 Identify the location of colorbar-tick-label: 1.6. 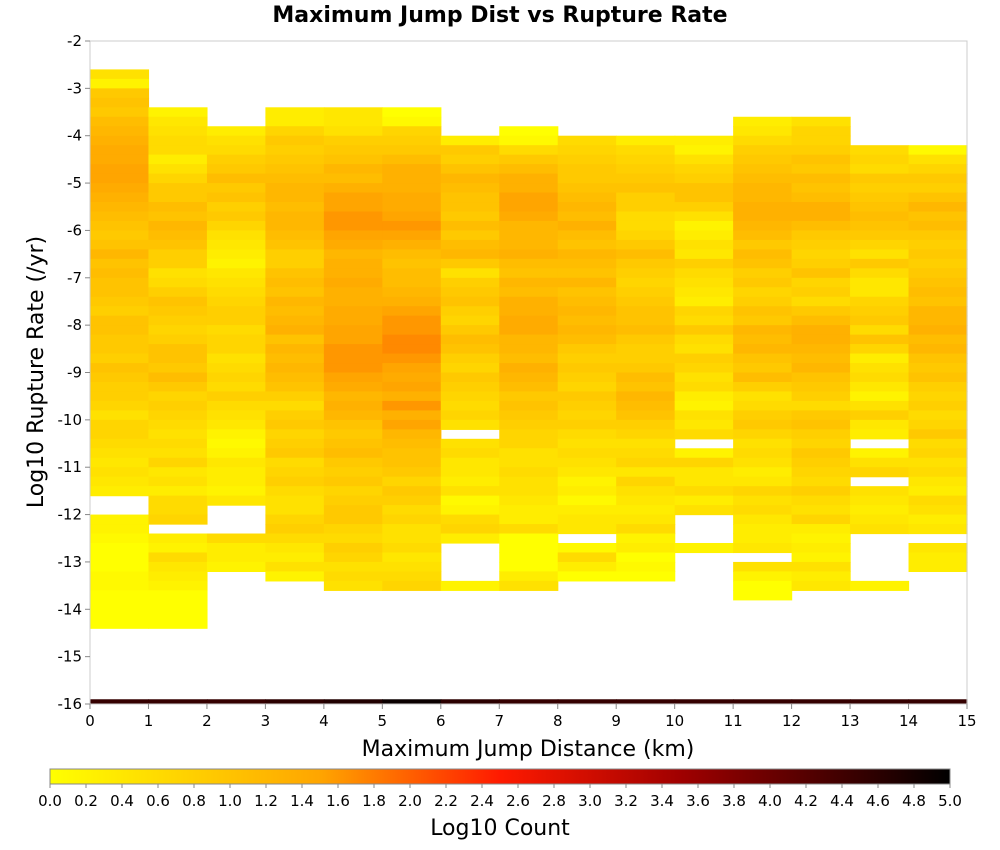
(338, 801).